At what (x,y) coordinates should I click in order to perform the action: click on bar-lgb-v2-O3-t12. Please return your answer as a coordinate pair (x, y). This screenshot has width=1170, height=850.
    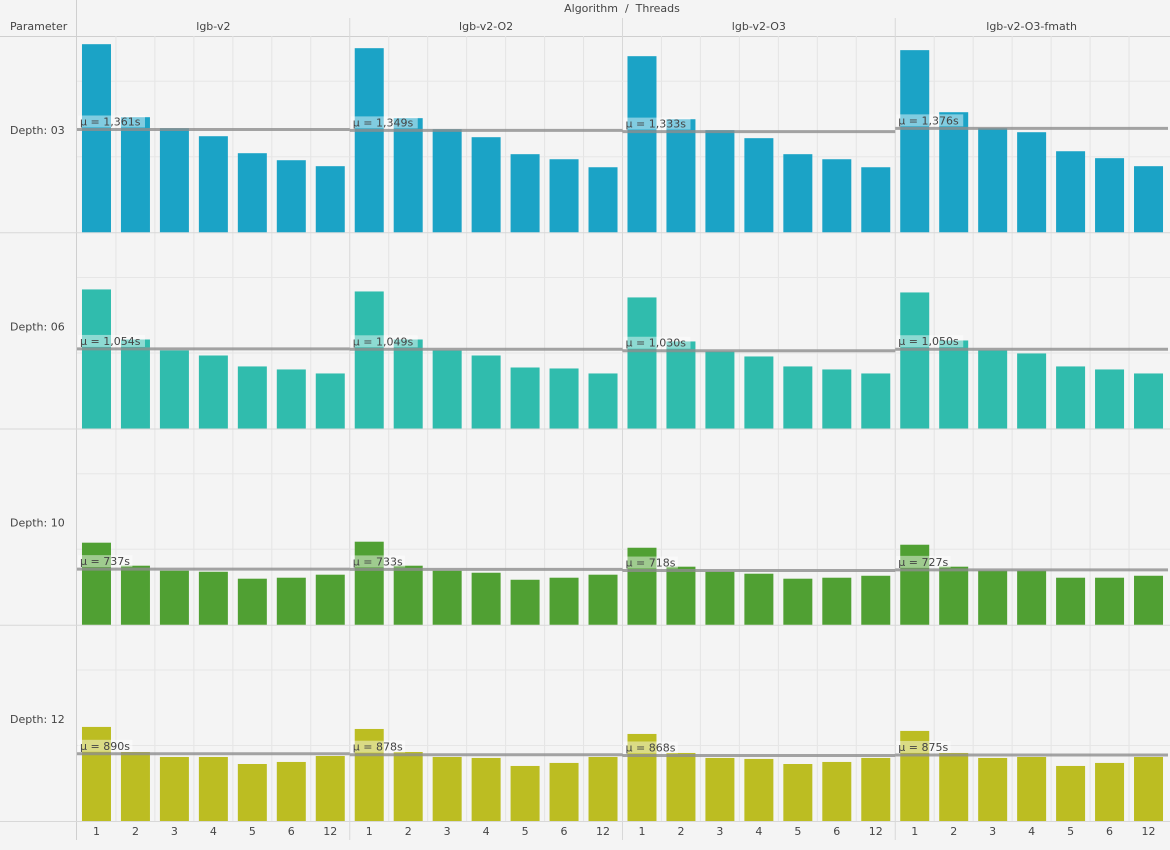
    Looking at the image, I should click on (876, 789).